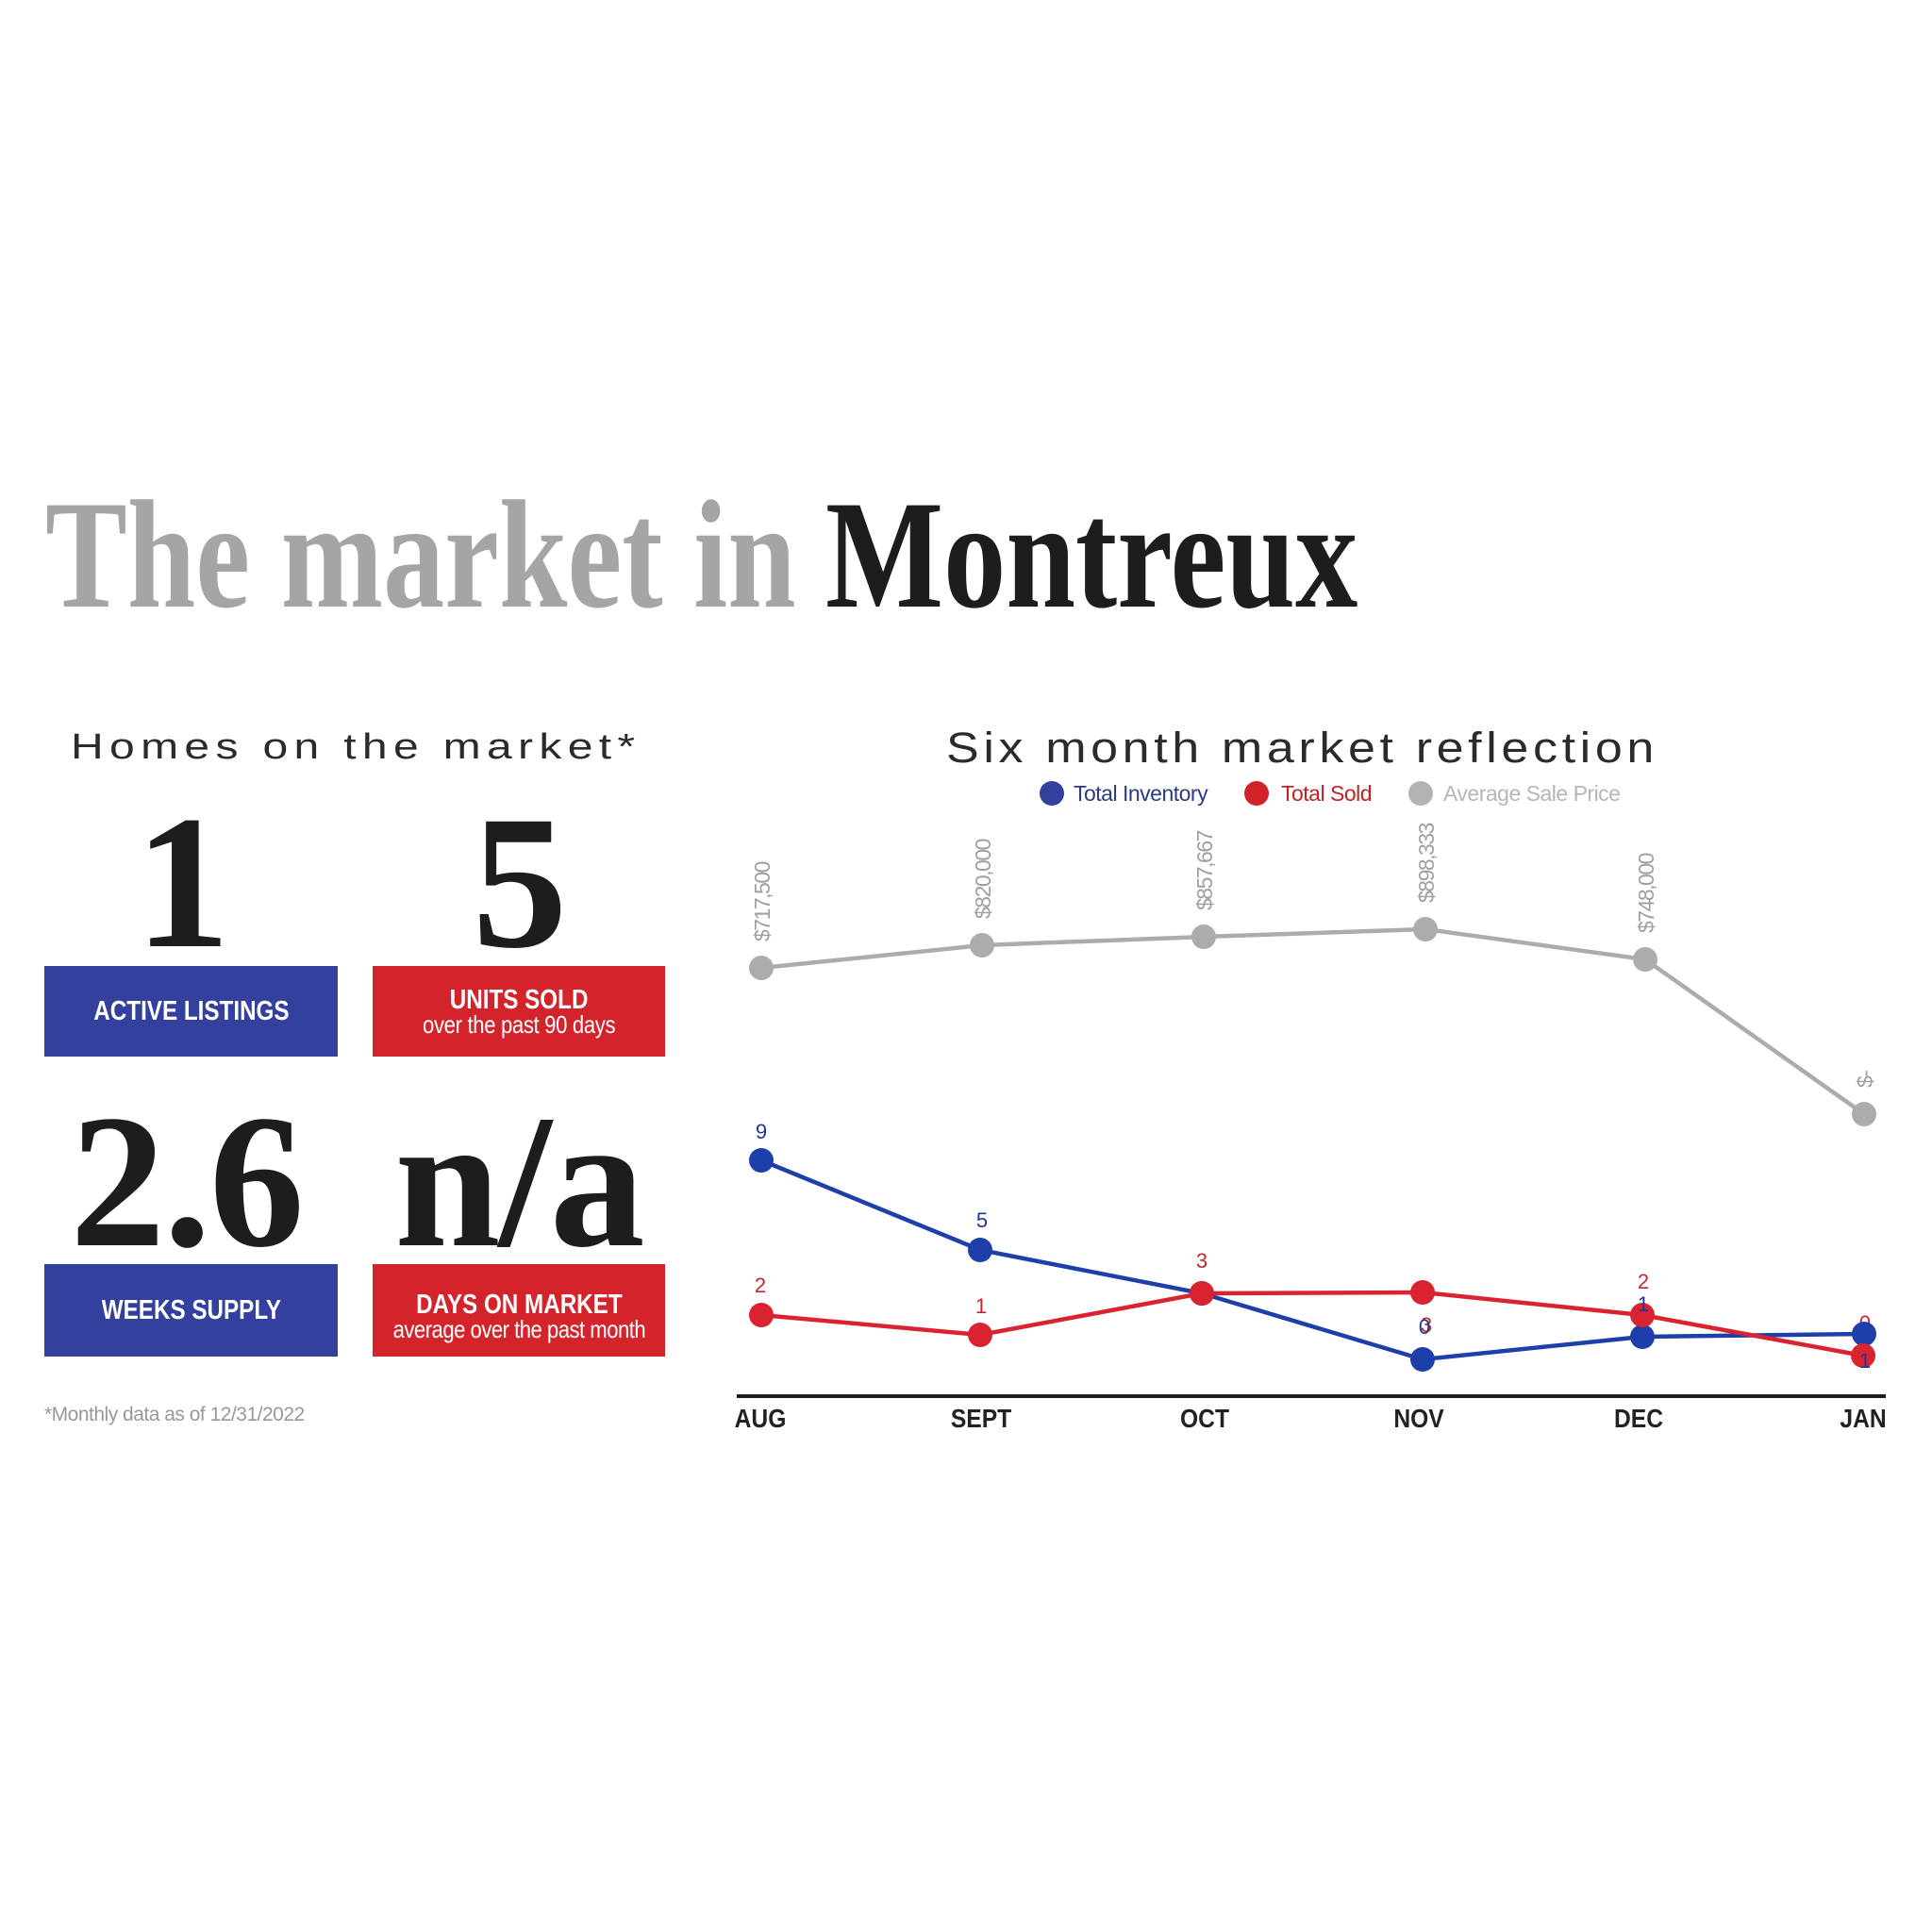 Image resolution: width=1932 pixels, height=1932 pixels. Describe the element at coordinates (762, 901) in the screenshot. I see `svg-text: $717,500` at that location.